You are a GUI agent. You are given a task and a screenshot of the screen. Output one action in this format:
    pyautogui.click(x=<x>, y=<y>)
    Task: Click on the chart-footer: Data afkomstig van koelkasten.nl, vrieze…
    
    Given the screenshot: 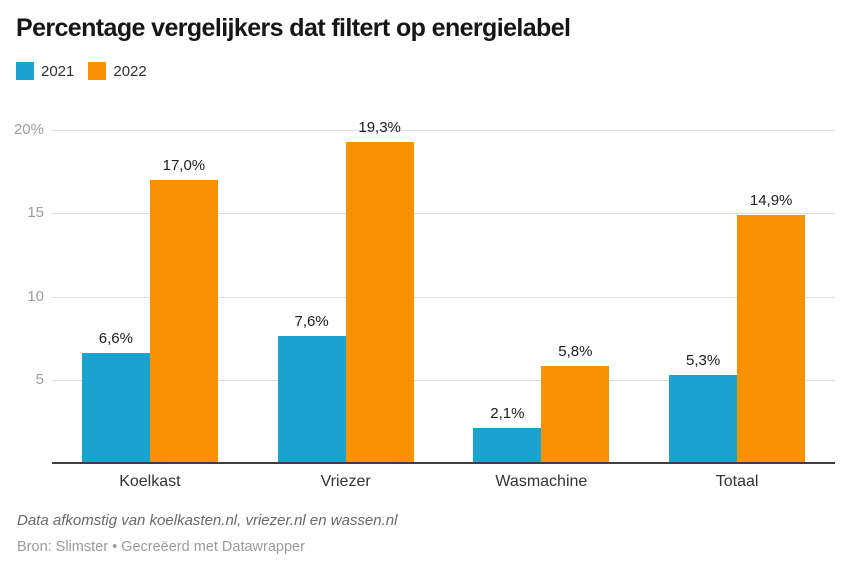 What is the action you would take?
    pyautogui.click(x=207, y=533)
    